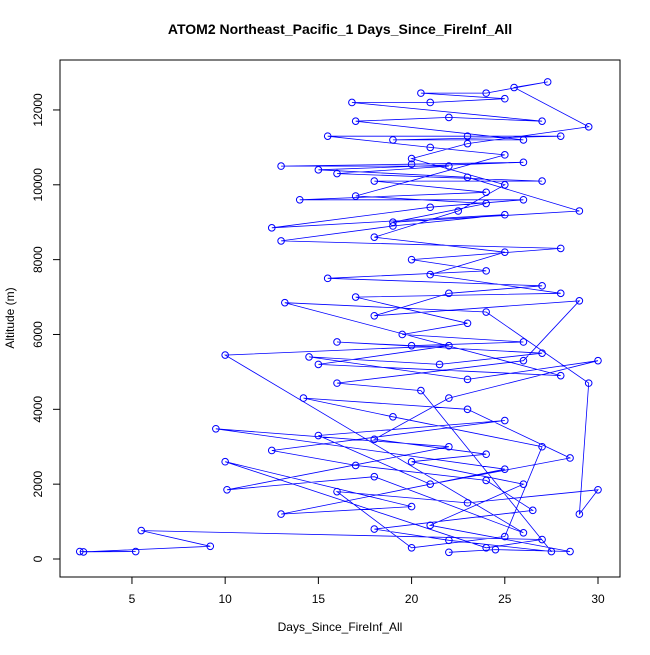  What do you see at coordinates (38, 334) in the screenshot?
I see `y-tick-label: 6000` at bounding box center [38, 334].